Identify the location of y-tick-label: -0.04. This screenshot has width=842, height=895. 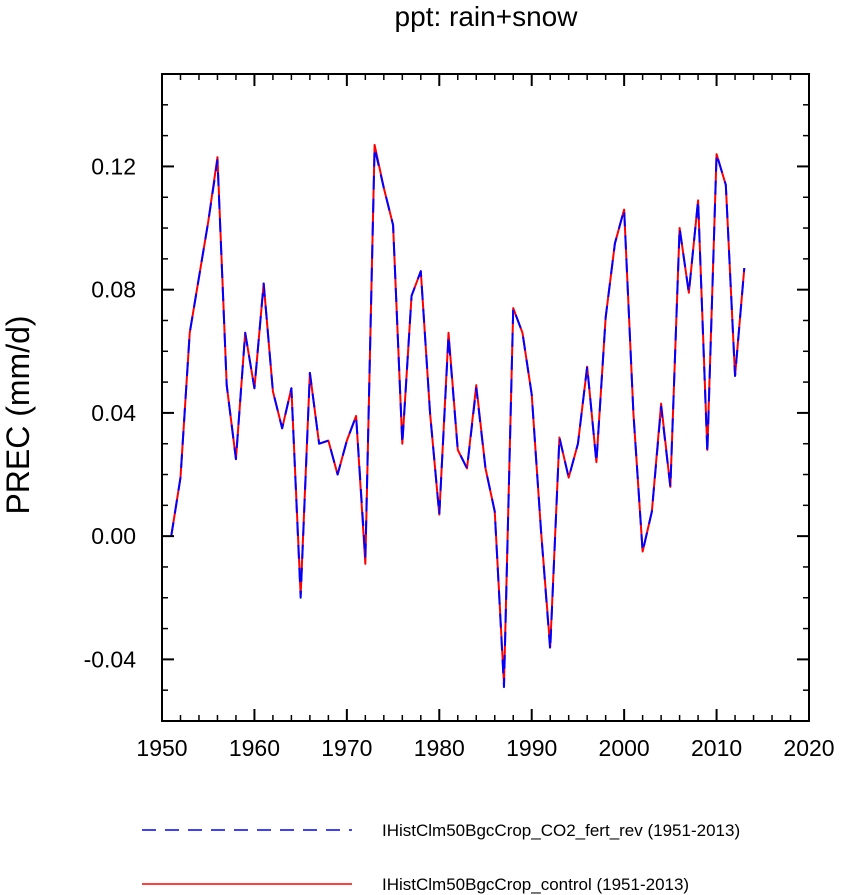
(110, 659).